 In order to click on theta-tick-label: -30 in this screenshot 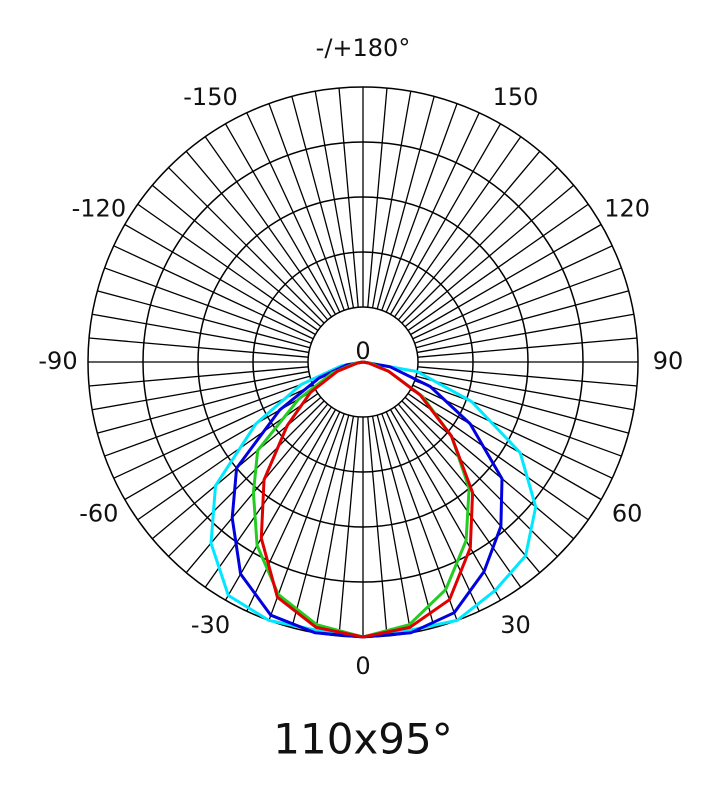, I will do `click(210, 625)`.